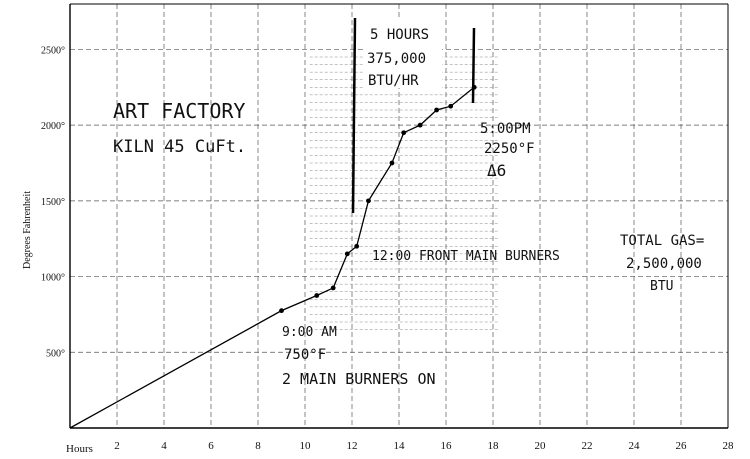 This screenshot has width=750, height=459. I want to click on end-time-annotation: 5:00PM, so click(505, 129).